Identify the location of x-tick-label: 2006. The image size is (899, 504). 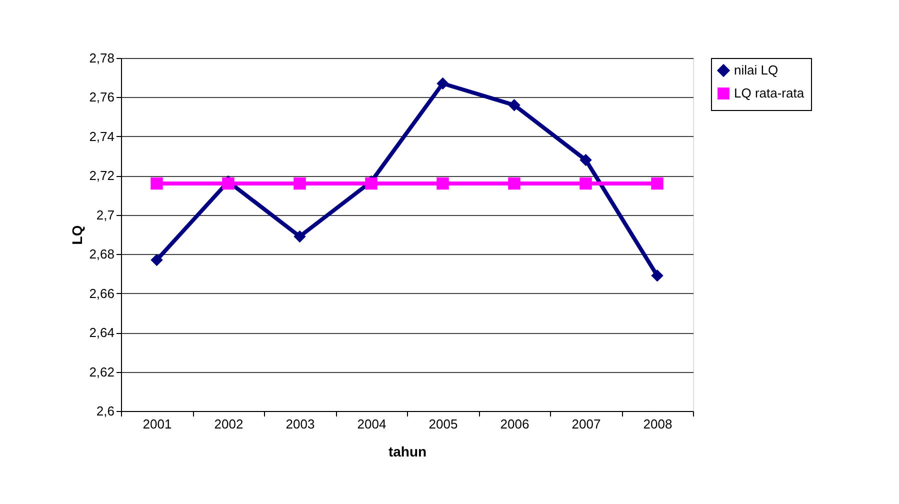
(515, 424).